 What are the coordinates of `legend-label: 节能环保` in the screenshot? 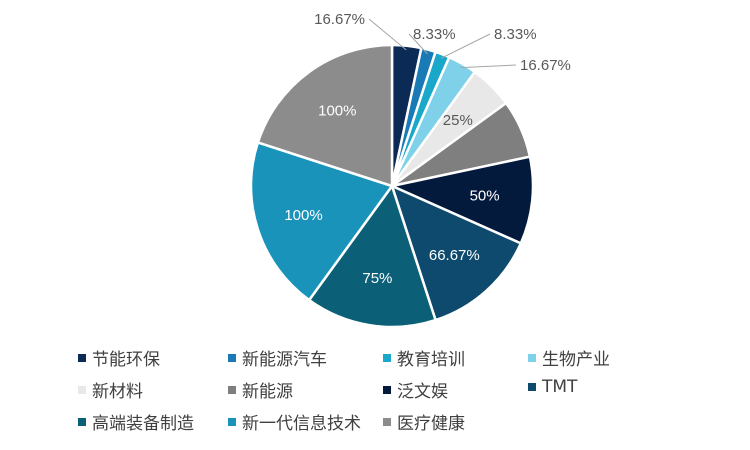 It's located at (126, 360).